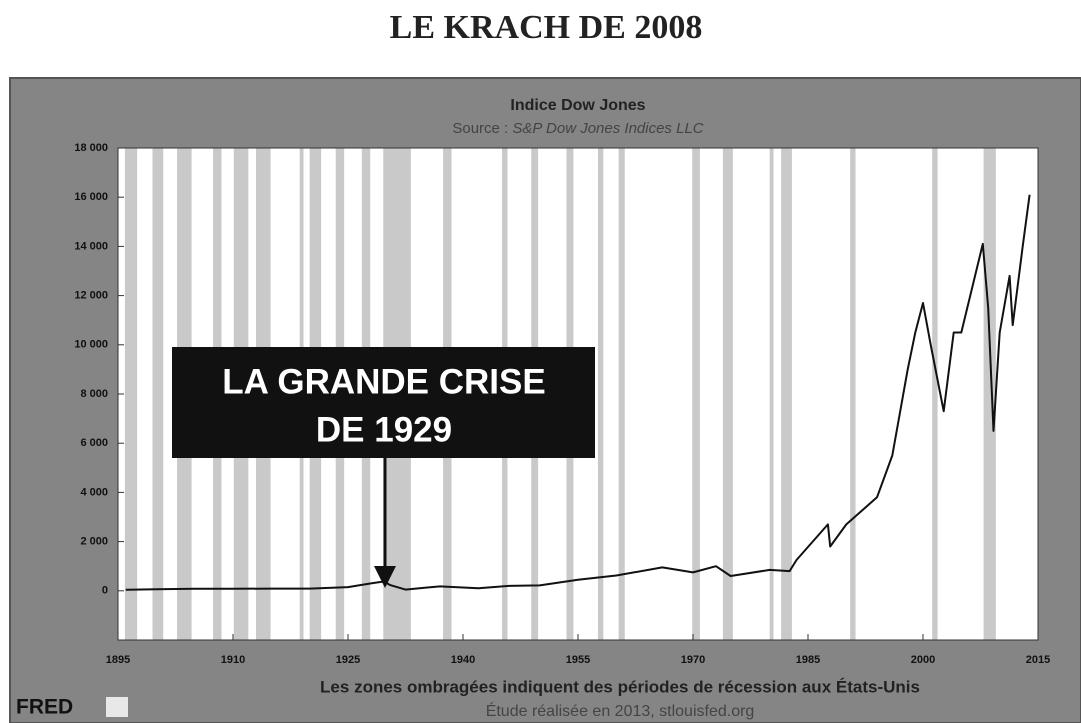 Image resolution: width=1081 pixels, height=723 pixels. I want to click on logo-icon, so click(117, 707).